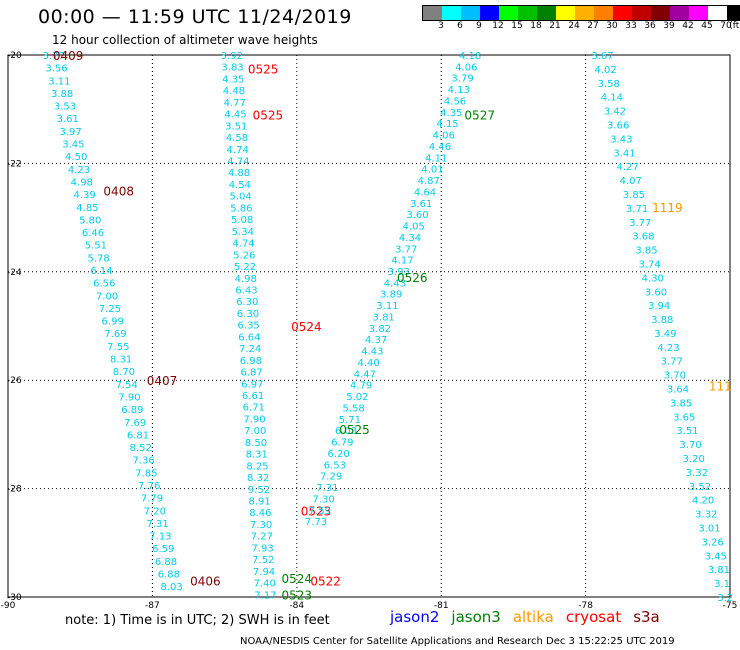 Image resolution: width=740 pixels, height=650 pixels. Describe the element at coordinates (261, 525) in the screenshot. I see `swh-value: 7.30` at that location.